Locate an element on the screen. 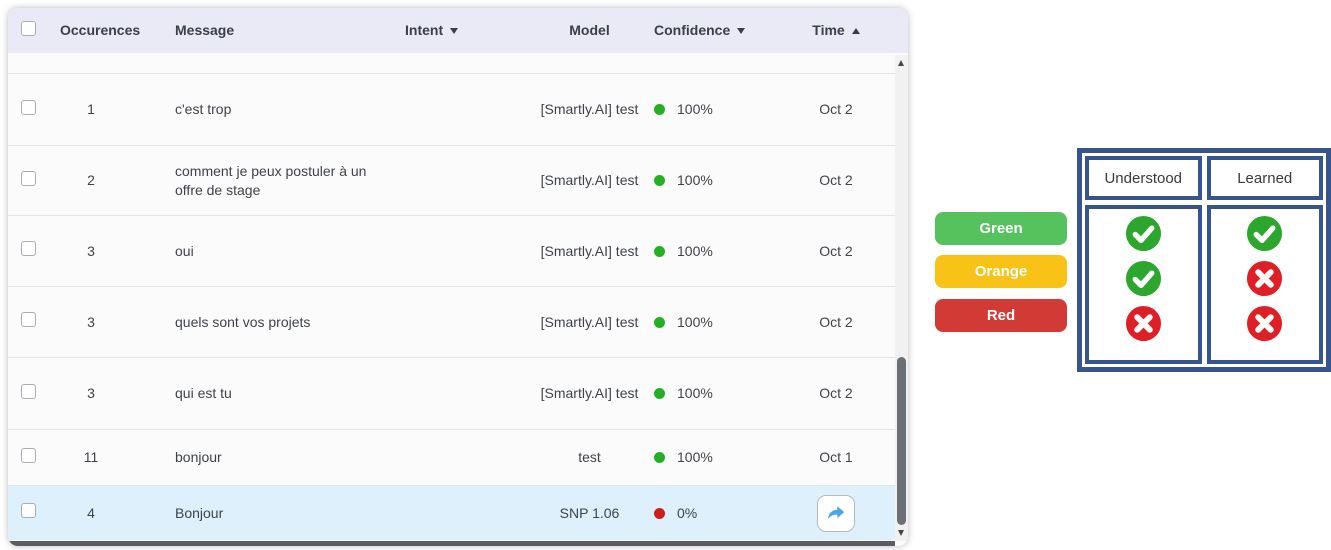  sort-ascending-icon is located at coordinates (855, 30).